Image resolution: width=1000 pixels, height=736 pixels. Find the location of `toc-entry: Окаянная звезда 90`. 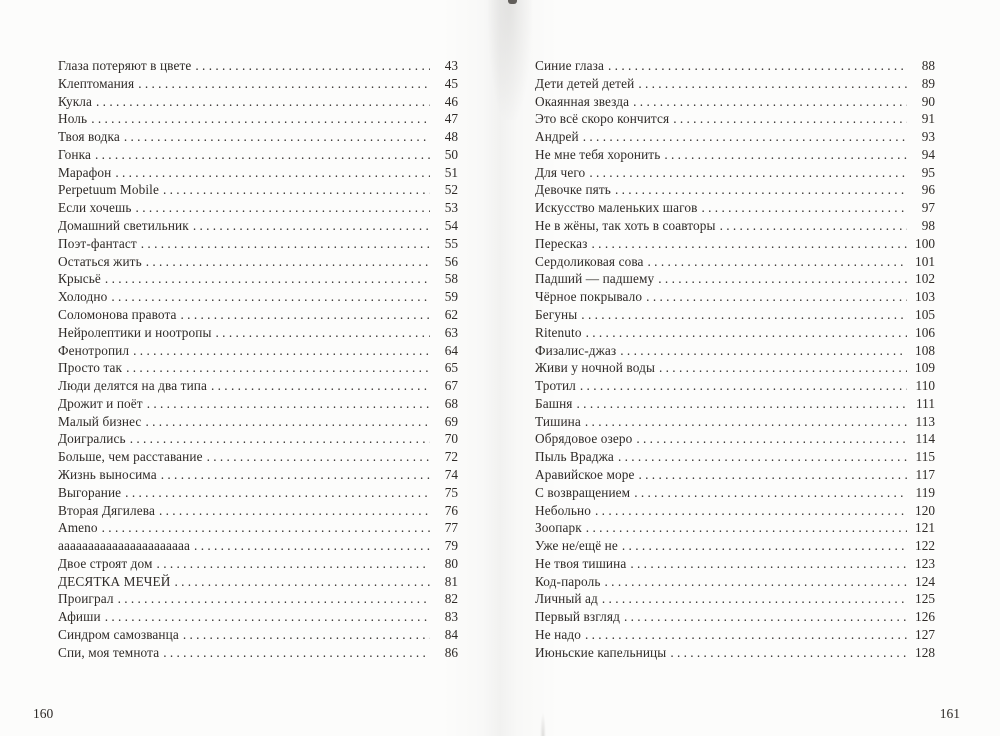

toc-entry: Окаянная звезда 90 is located at coordinates (735, 102).